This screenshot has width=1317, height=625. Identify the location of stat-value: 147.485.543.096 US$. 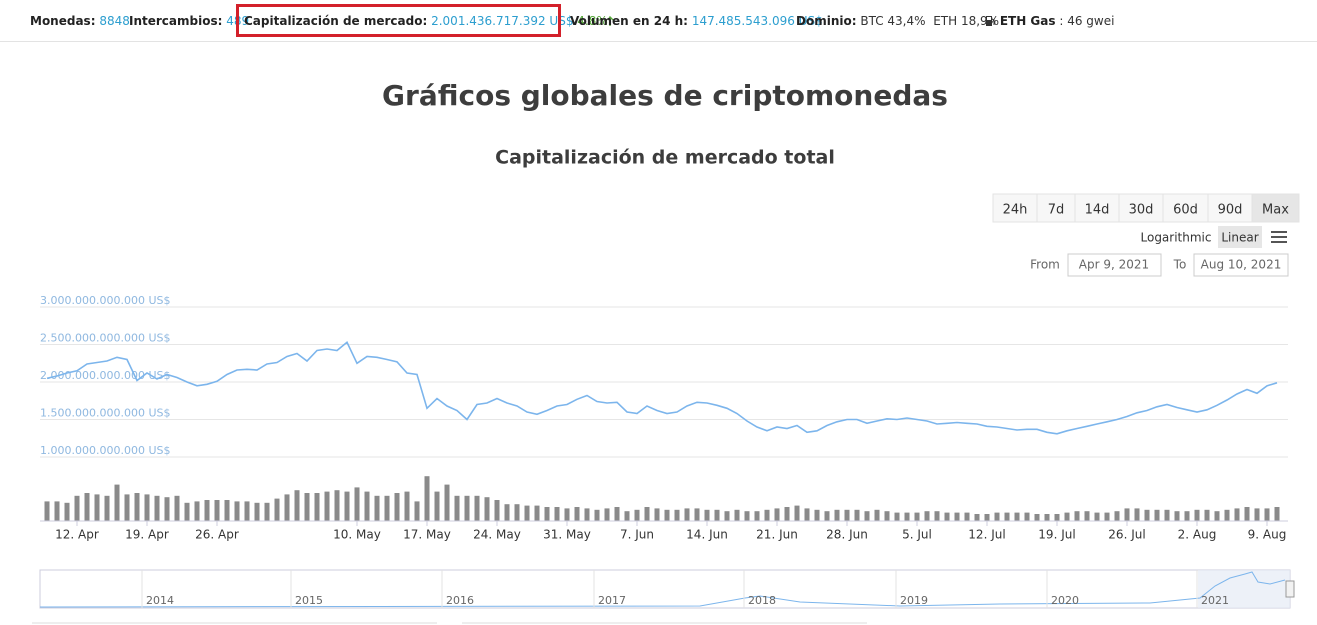
(757, 21).